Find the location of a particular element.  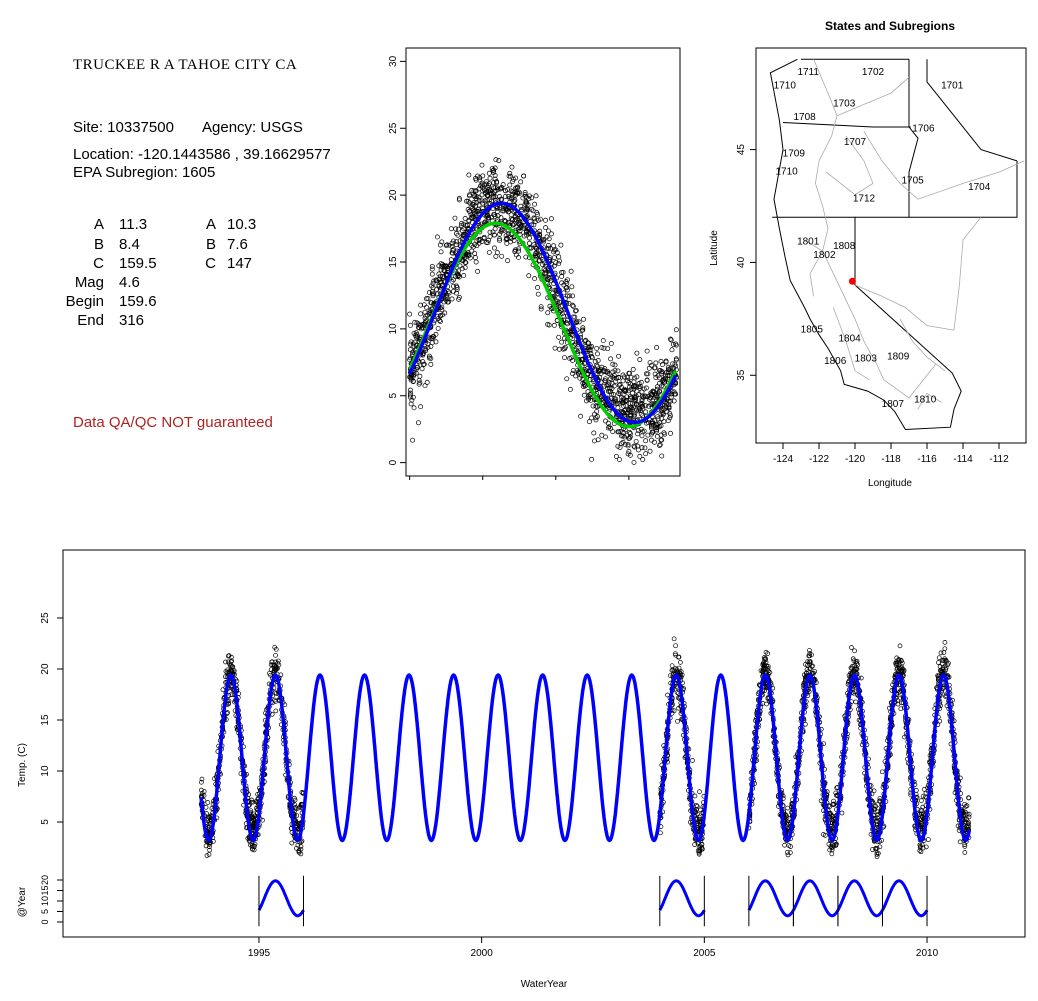

annual-fit-line is located at coordinates (905, 898).